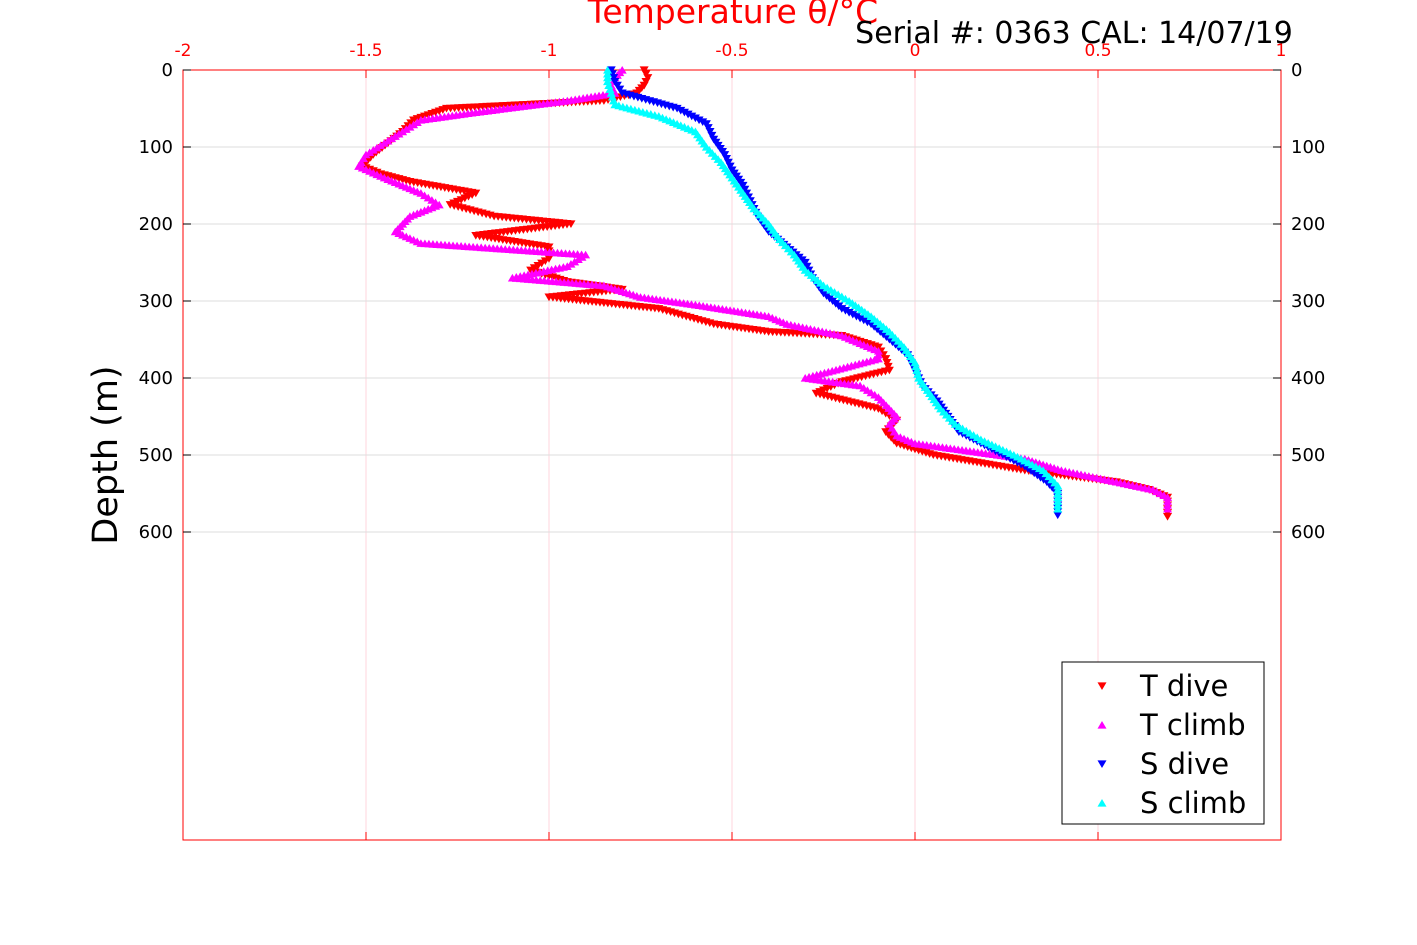 Image resolution: width=1417 pixels, height=945 pixels. I want to click on y-axis-label: Depth (m), so click(106, 454).